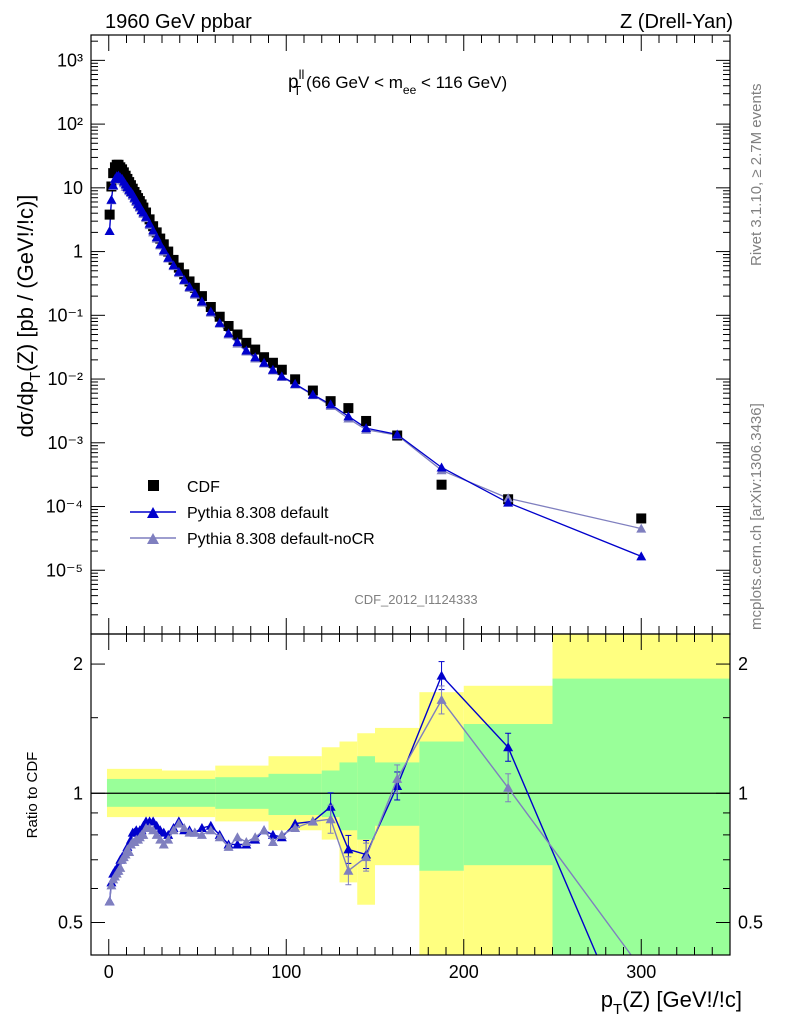 This screenshot has height=1024, width=786. I want to click on ytick-label: 10, so click(73, 188).